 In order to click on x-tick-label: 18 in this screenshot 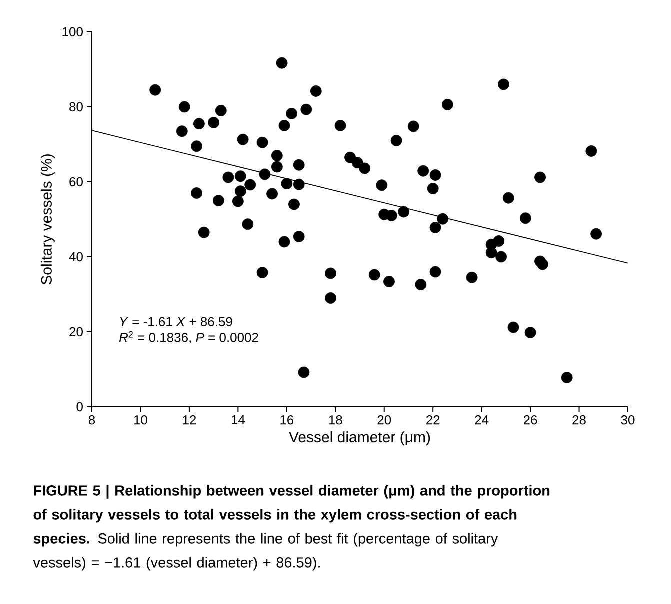, I will do `click(335, 420)`.